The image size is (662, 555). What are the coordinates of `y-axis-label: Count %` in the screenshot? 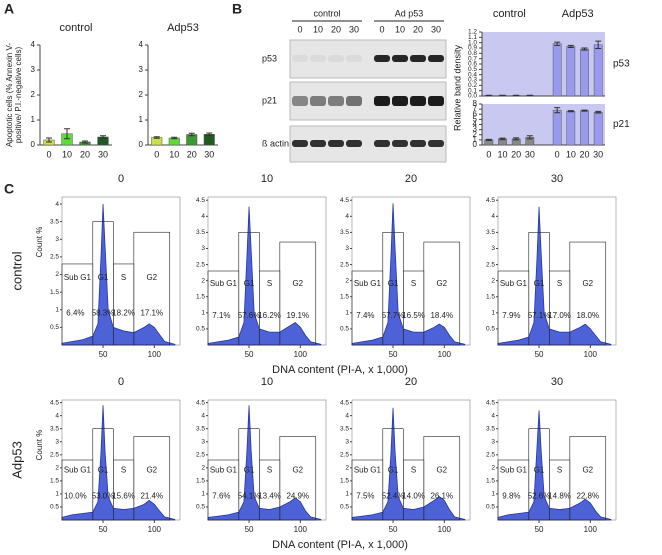 It's located at (39, 242).